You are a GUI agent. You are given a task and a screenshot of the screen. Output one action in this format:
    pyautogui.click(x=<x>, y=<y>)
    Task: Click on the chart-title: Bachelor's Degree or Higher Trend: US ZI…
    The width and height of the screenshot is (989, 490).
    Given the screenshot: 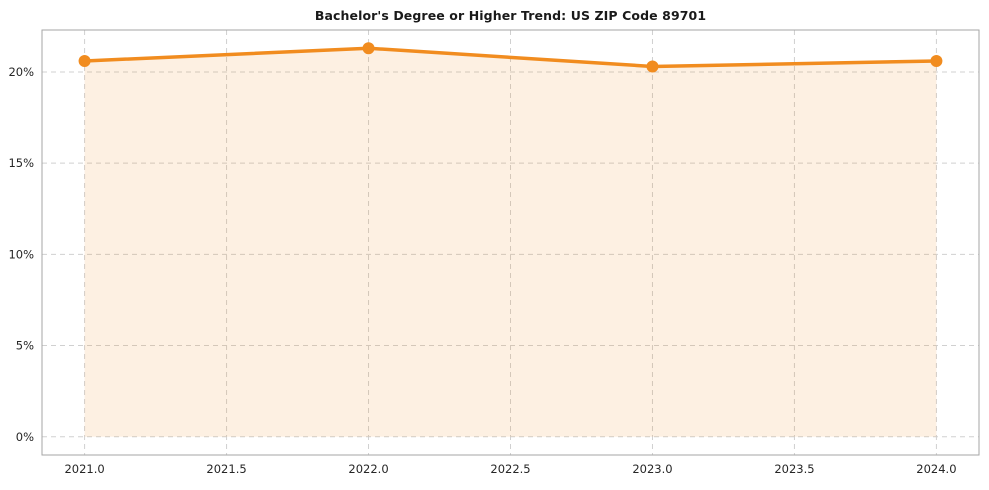 What is the action you would take?
    pyautogui.click(x=510, y=15)
    